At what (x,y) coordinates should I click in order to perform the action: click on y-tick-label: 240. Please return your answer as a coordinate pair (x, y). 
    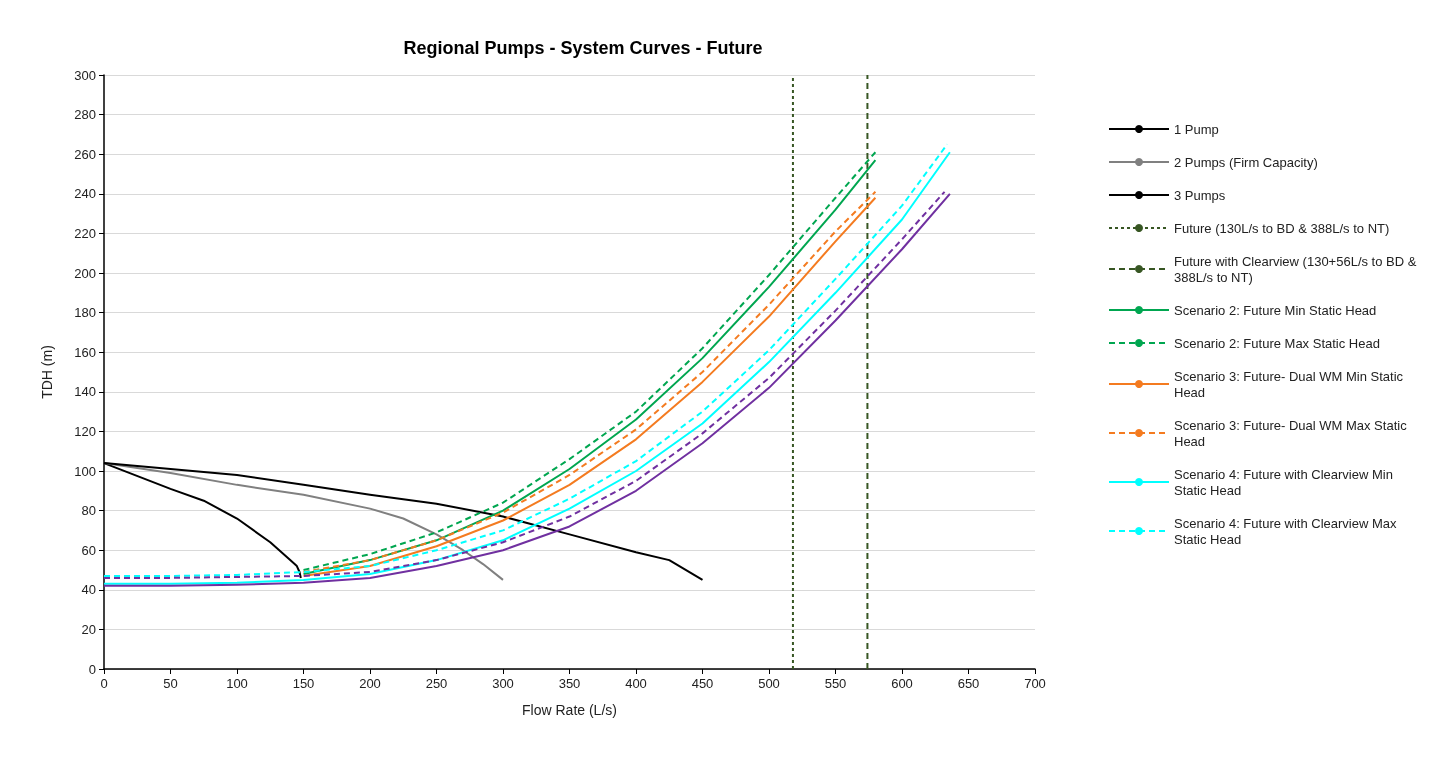
    Looking at the image, I should click on (85, 194).